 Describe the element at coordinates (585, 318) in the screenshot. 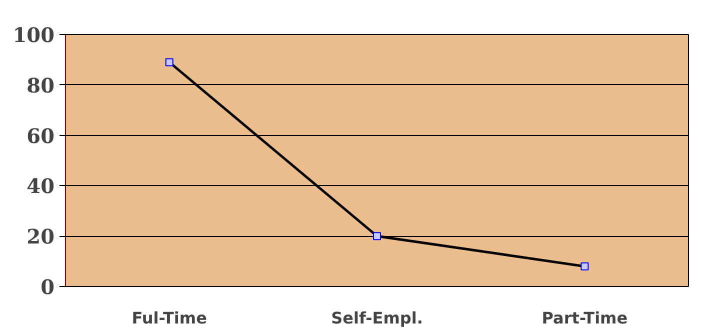

I see `x-tick-label: Part-Time` at that location.